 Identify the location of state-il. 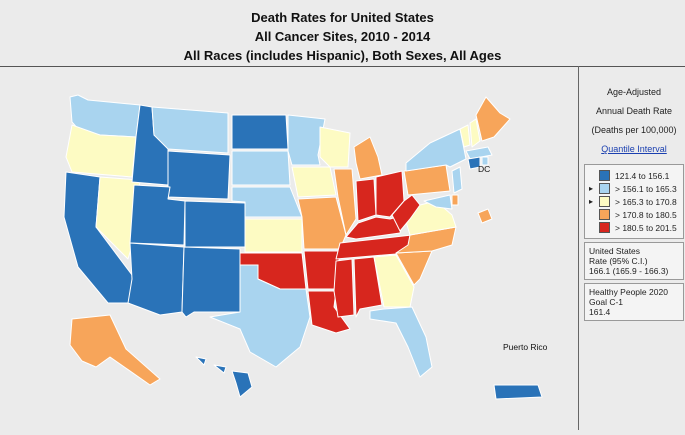
(345, 202).